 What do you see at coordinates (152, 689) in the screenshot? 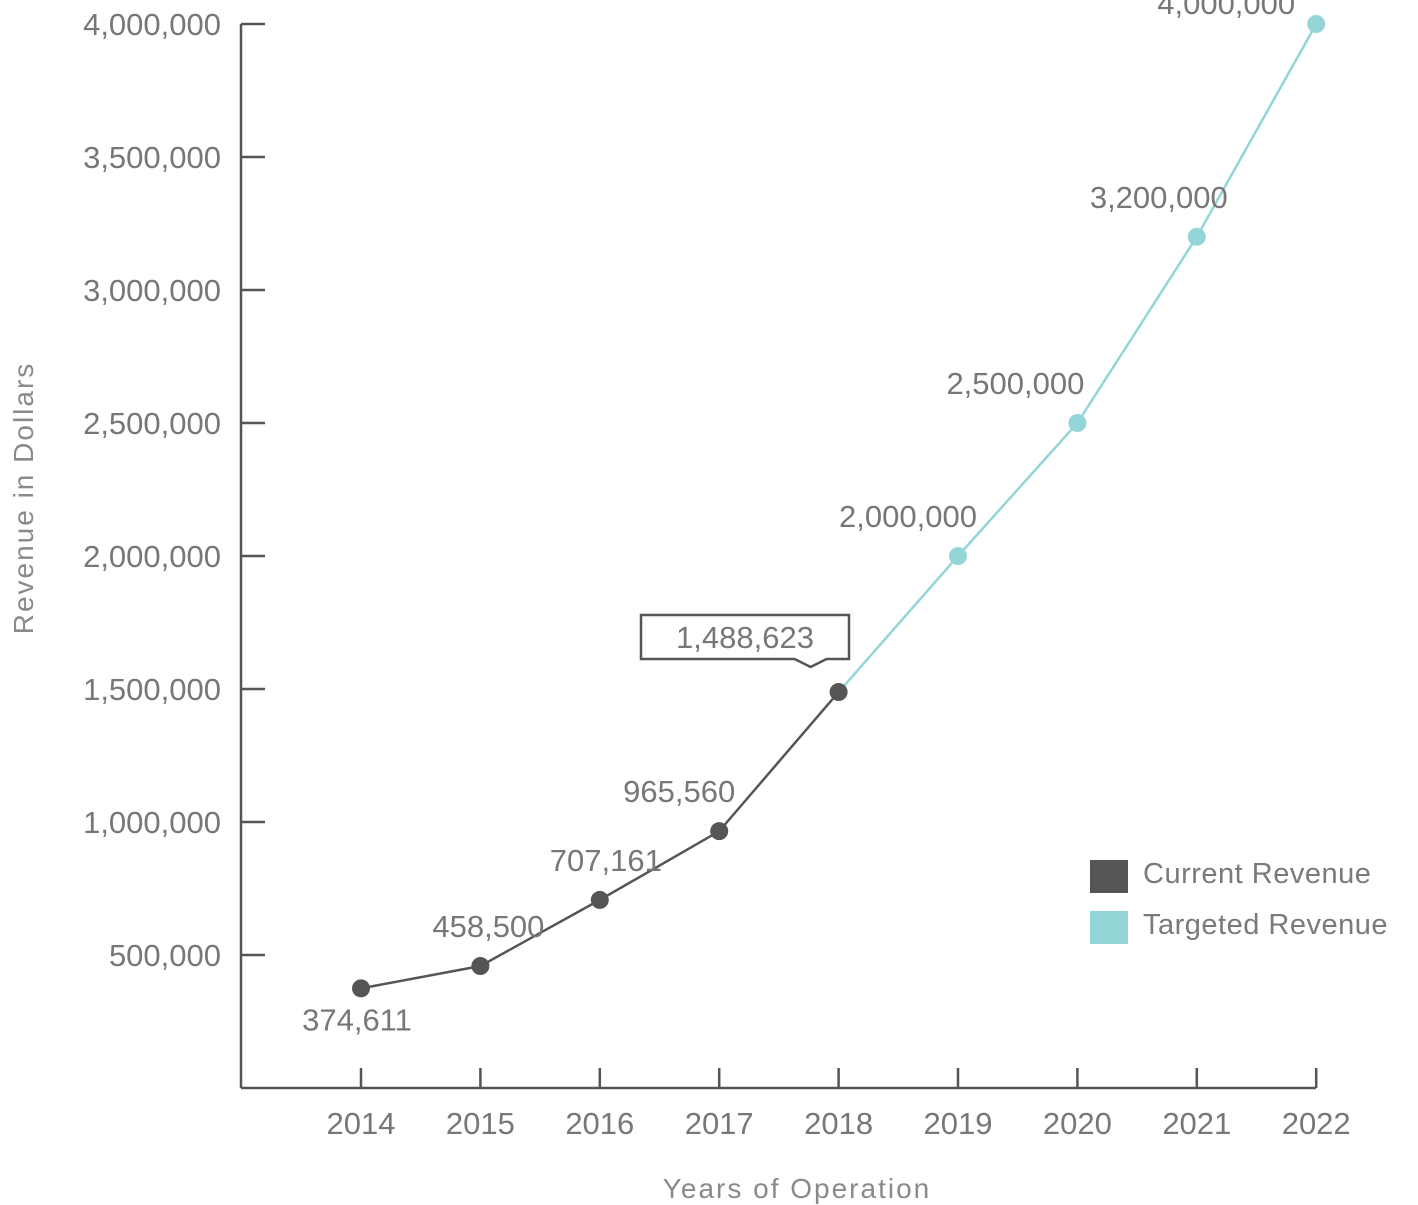
I see `y-tick-label: 1,500,000` at bounding box center [152, 689].